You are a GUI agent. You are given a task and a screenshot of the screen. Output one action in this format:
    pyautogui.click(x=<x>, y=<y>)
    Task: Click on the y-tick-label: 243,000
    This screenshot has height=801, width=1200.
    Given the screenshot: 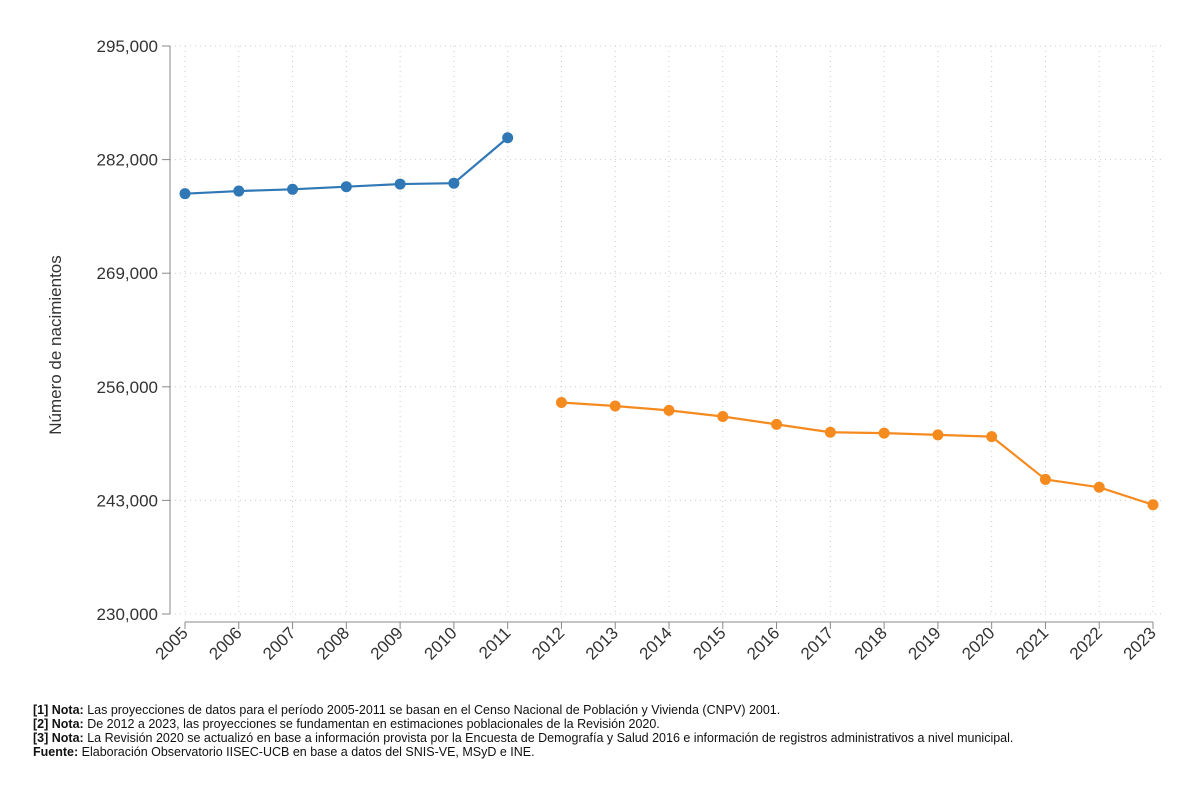 What is the action you would take?
    pyautogui.click(x=127, y=500)
    